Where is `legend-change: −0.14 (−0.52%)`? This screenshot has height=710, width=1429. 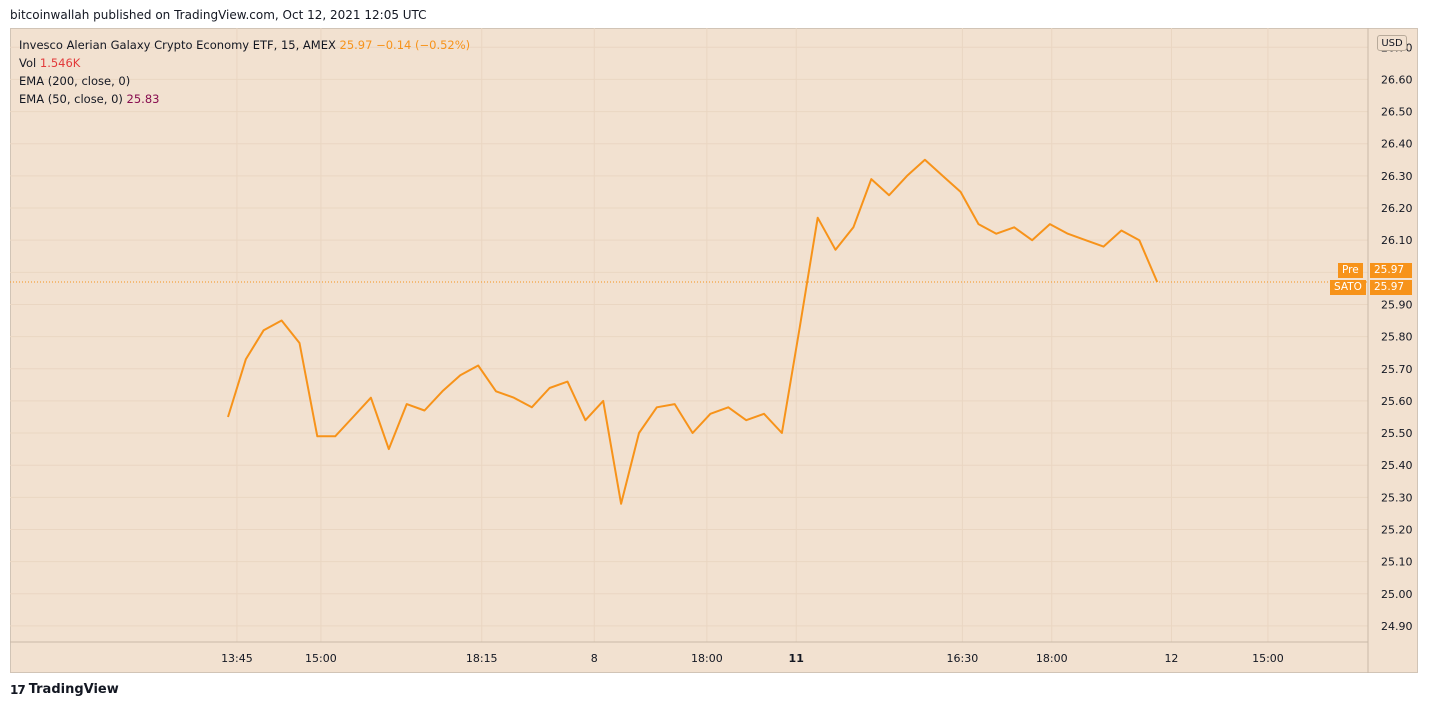 legend-change: −0.14 (−0.52%) is located at coordinates (423, 45).